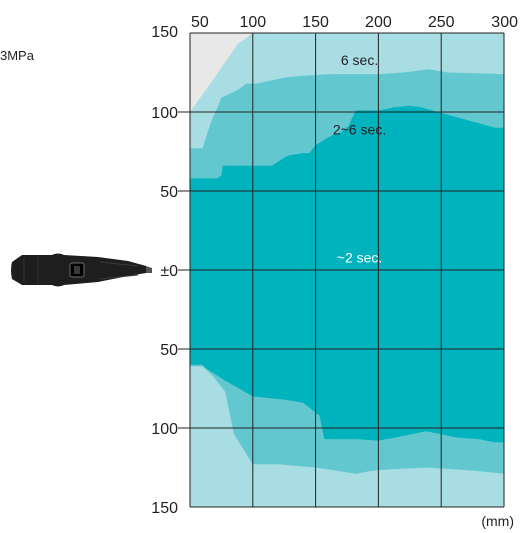 This screenshot has height=533, width=521. What do you see at coordinates (17, 55) in the screenshot?
I see `pressure-label: 3MPa` at bounding box center [17, 55].